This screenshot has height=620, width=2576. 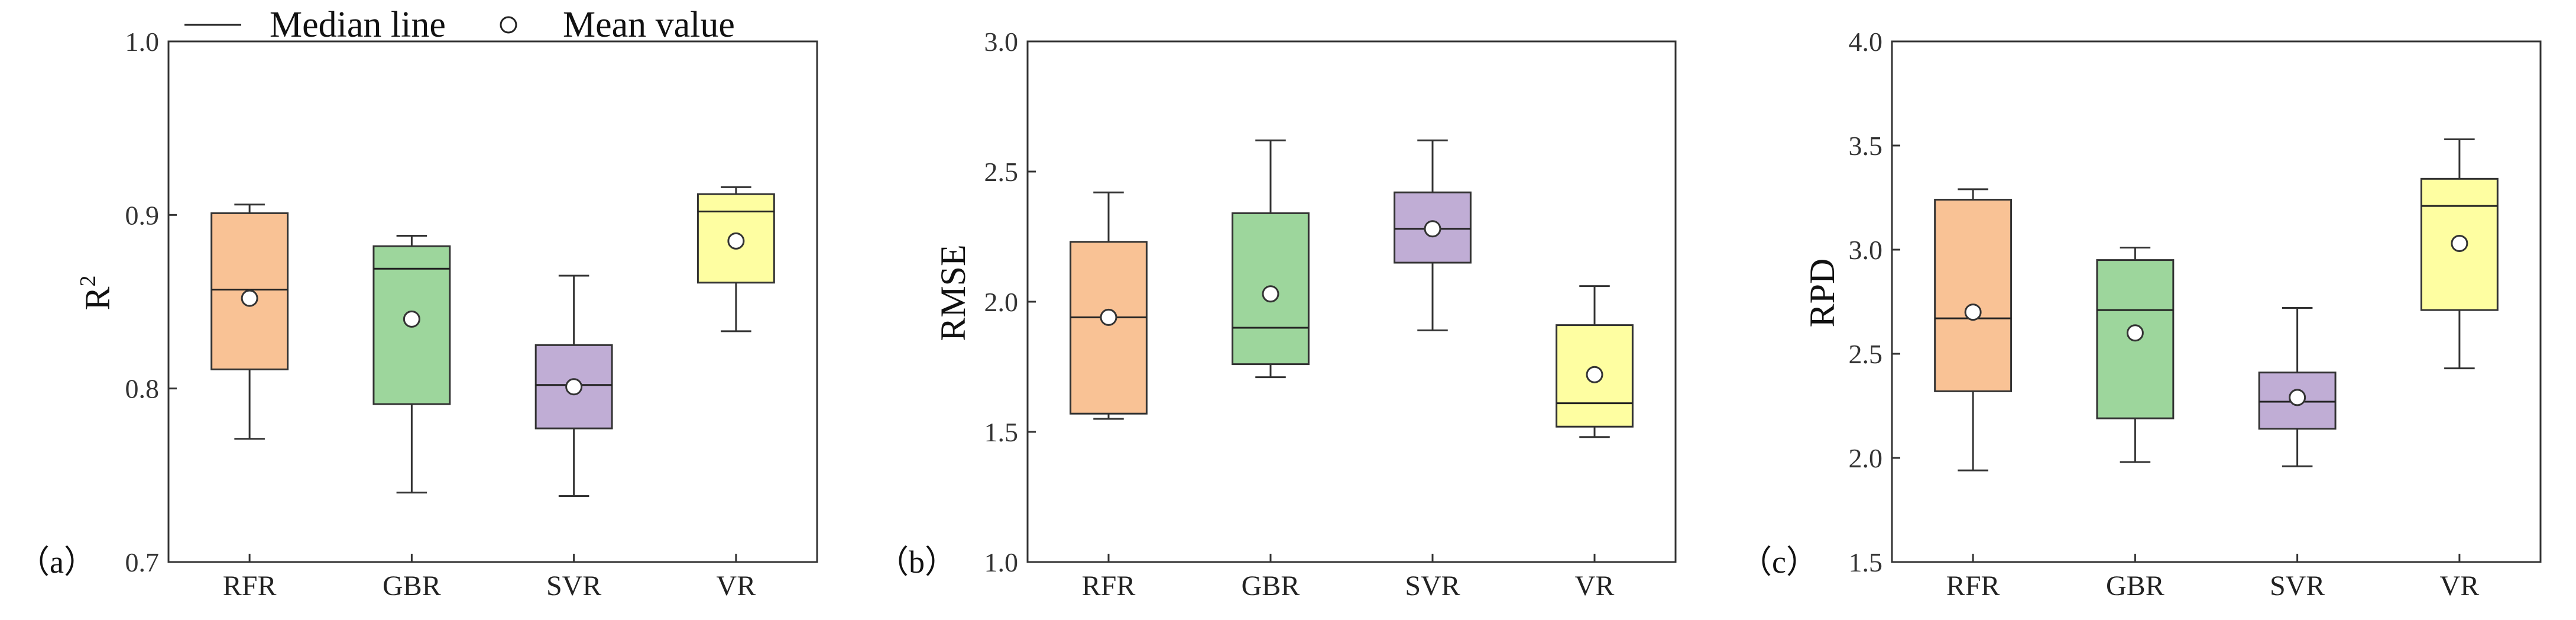 I want to click on panel-a-ylabel: R2, so click(x=96, y=293).